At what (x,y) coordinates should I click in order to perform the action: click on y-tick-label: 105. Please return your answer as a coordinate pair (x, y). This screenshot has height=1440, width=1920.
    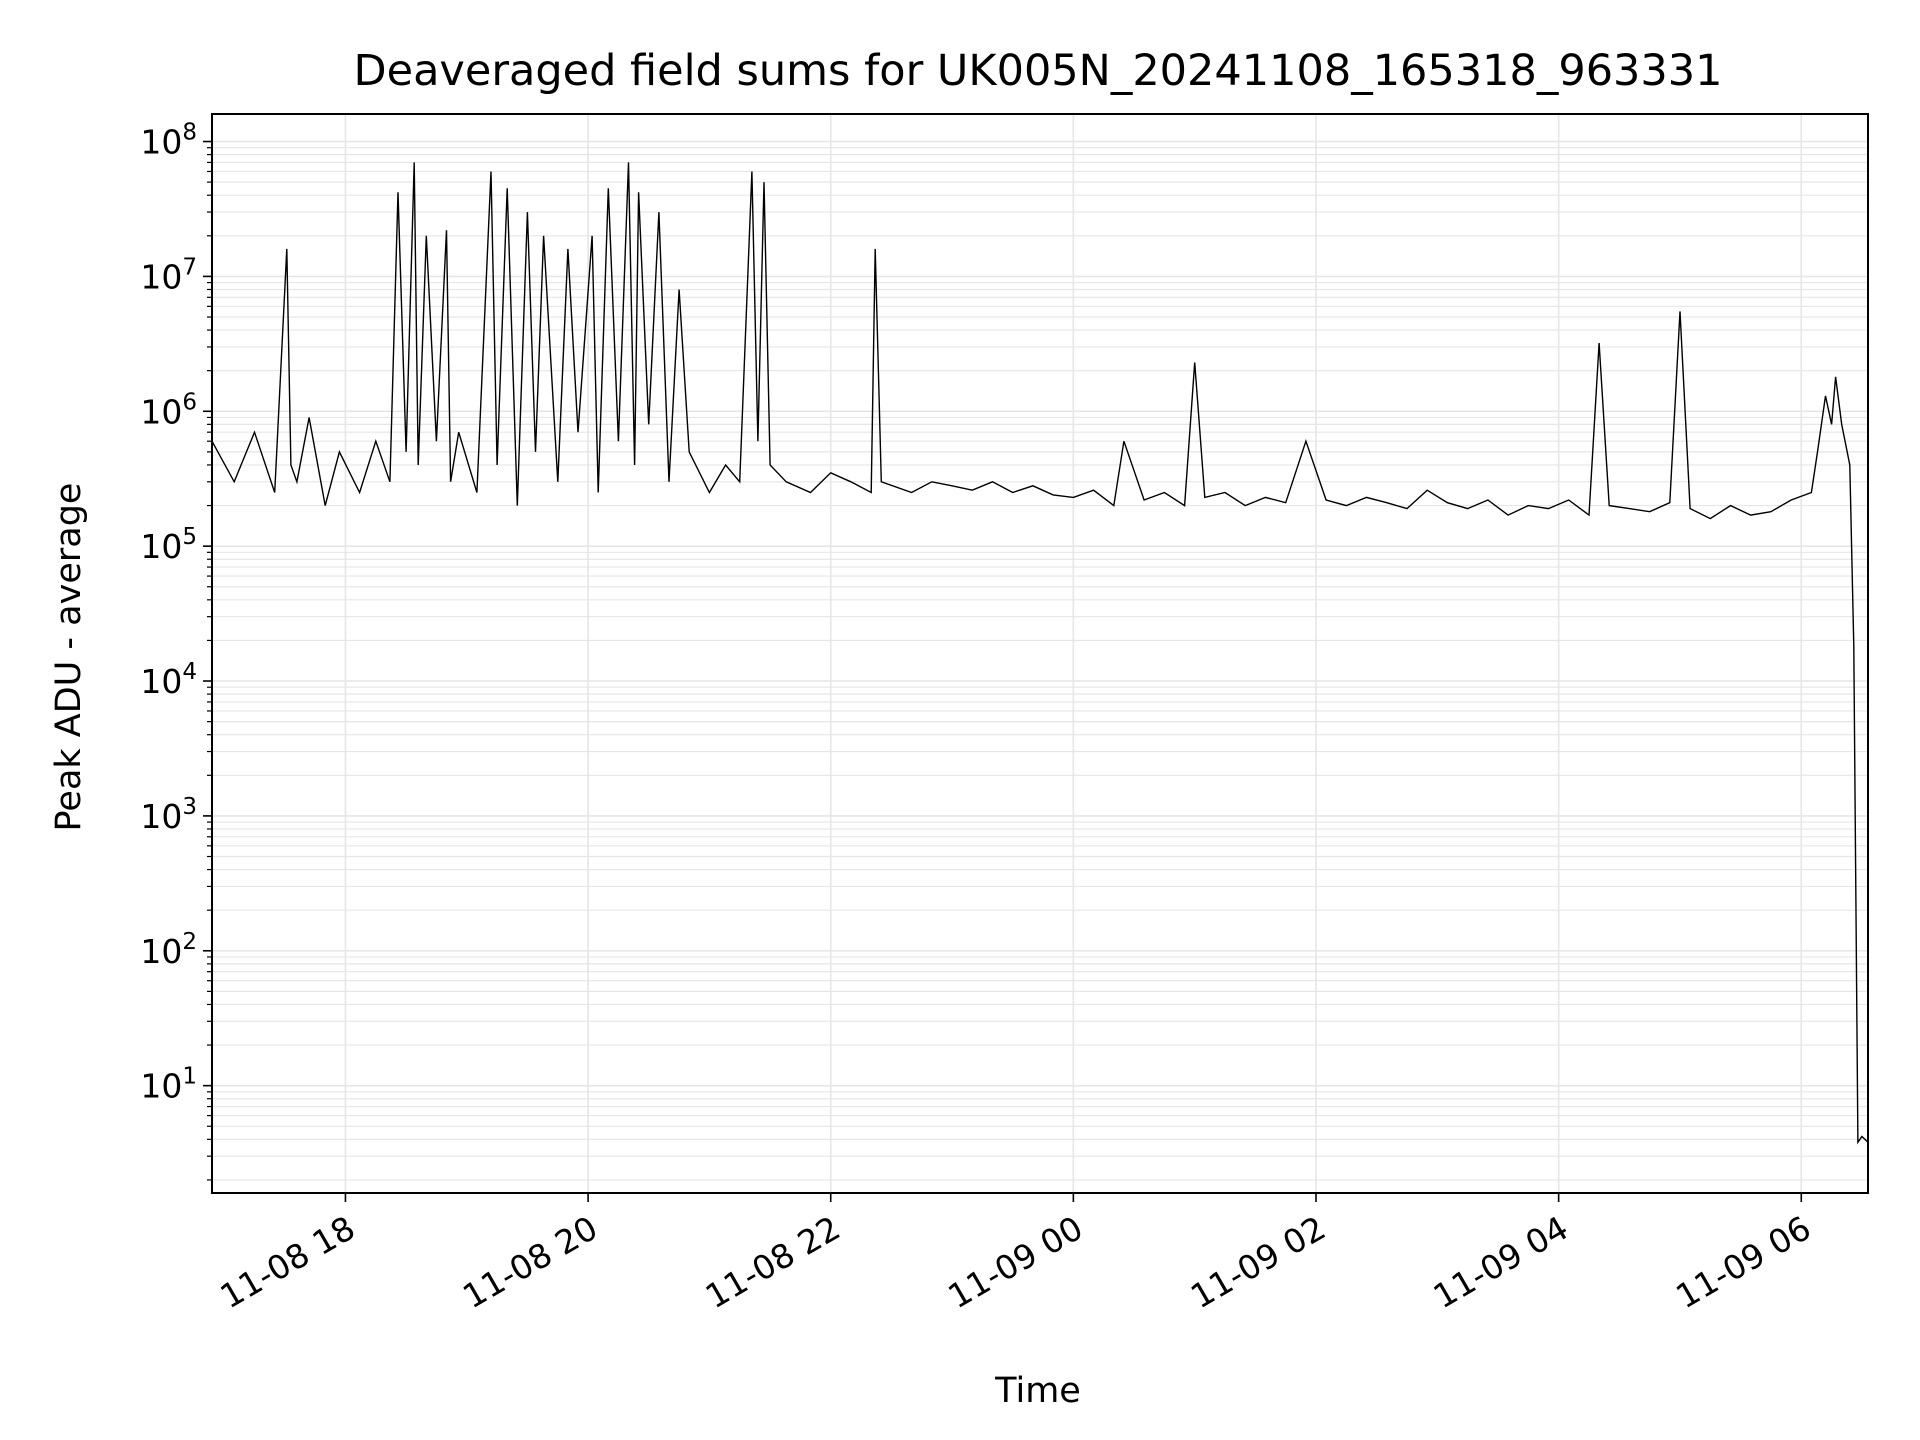
    Looking at the image, I should click on (168, 545).